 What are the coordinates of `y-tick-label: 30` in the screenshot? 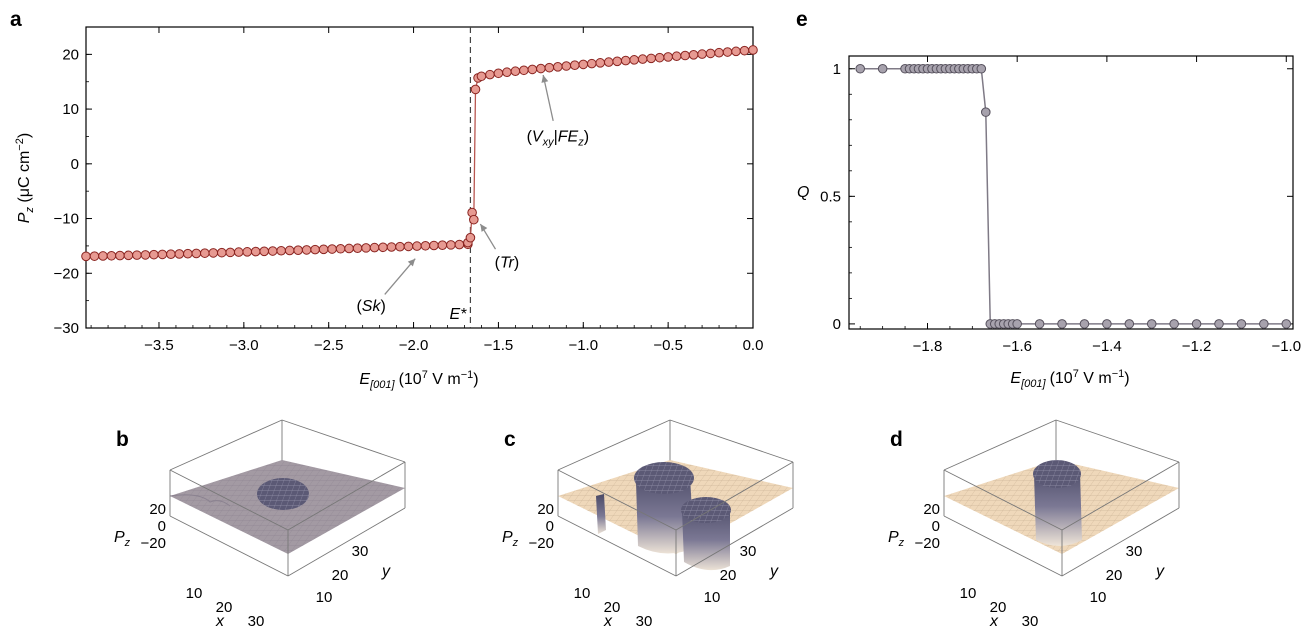 It's located at (748, 551).